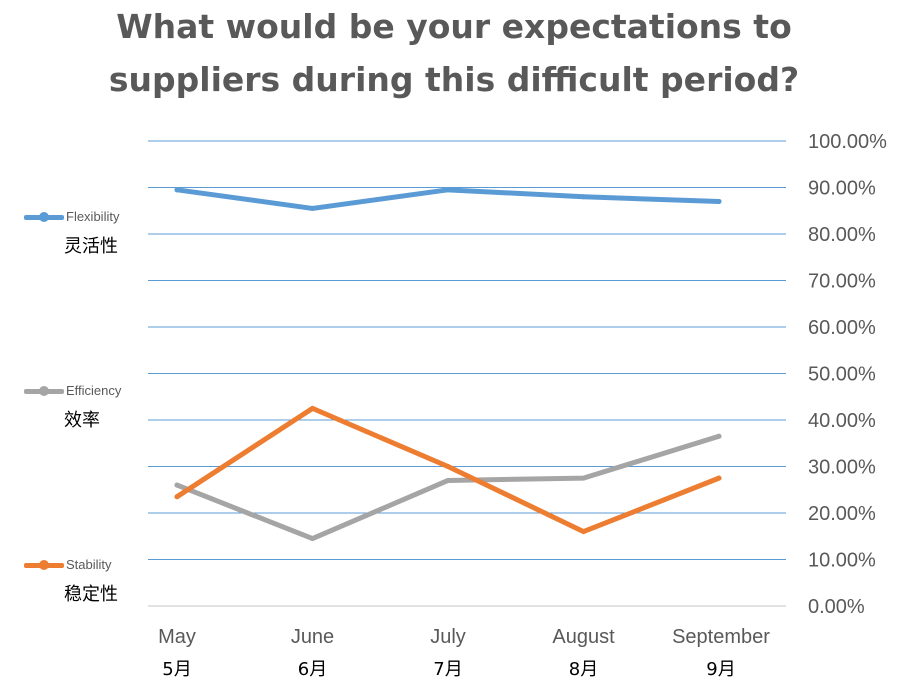 This screenshot has height=684, width=908. What do you see at coordinates (91, 594) in the screenshot?
I see `legend-stability-label-cn: 稳定性` at bounding box center [91, 594].